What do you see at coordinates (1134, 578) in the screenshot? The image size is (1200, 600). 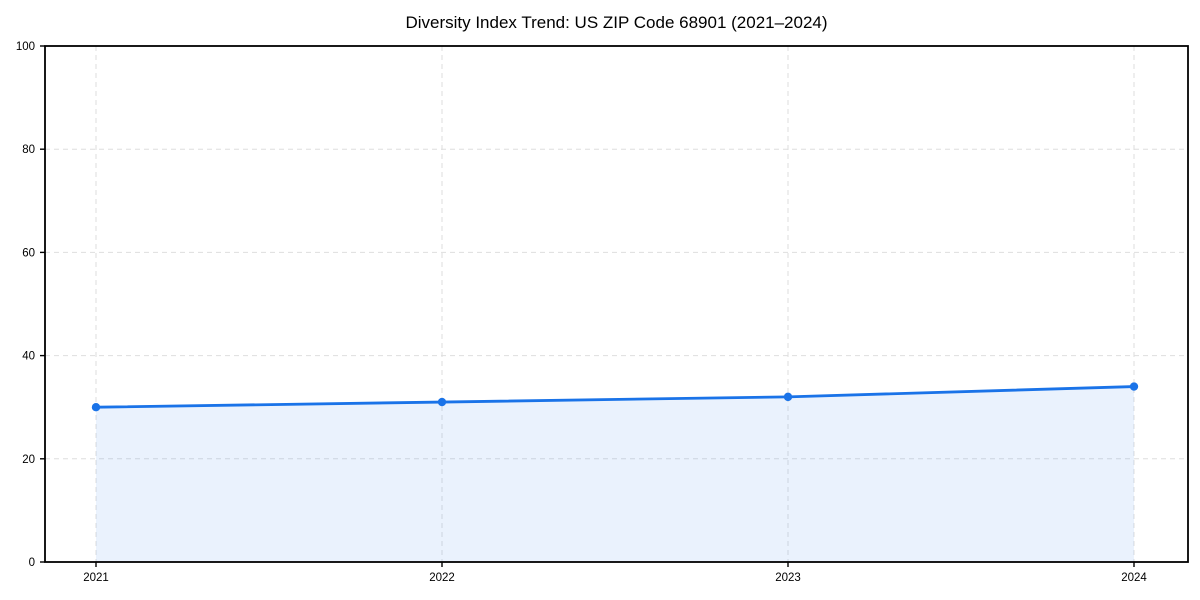 I see `x-axis-tick-label: 2024` at bounding box center [1134, 578].